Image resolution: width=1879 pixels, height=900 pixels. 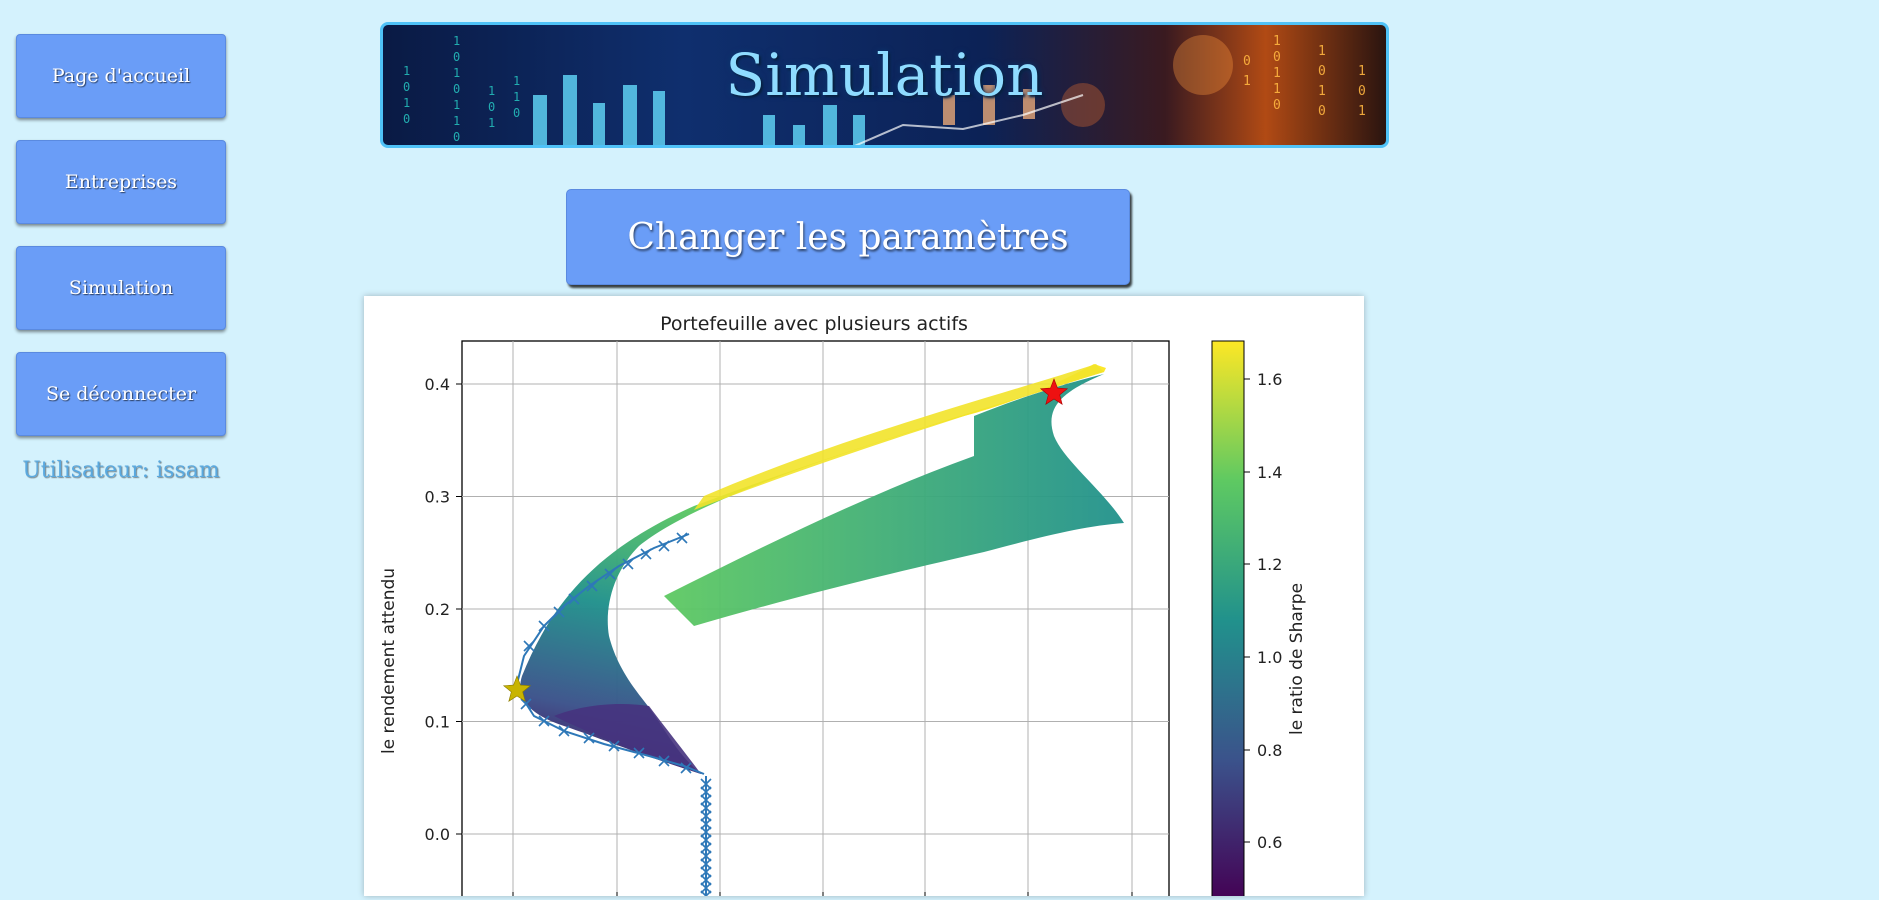 I want to click on y-tick-label: 0.3, so click(x=437, y=497).